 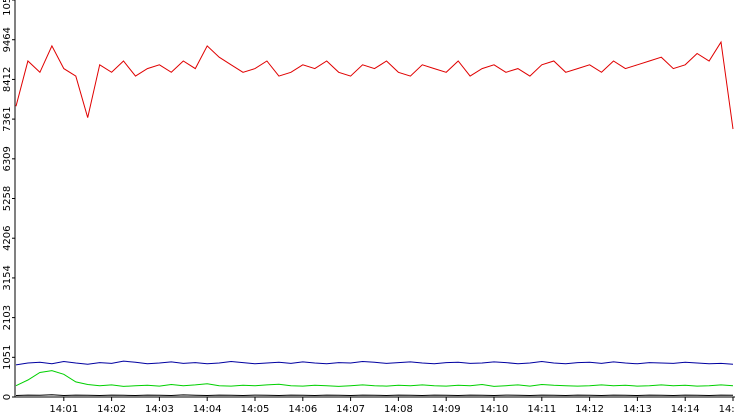 I want to click on x-tick-label: 14:11, so click(x=541, y=409).